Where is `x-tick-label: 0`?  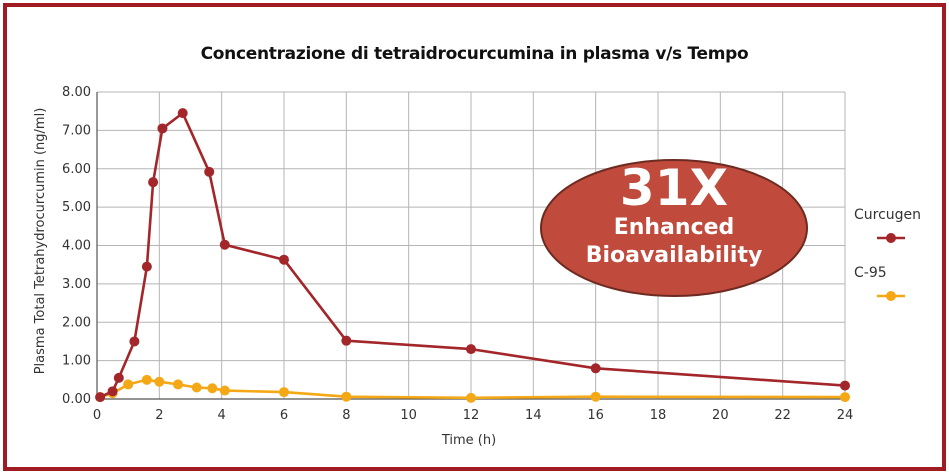 x-tick-label: 0 is located at coordinates (97, 415).